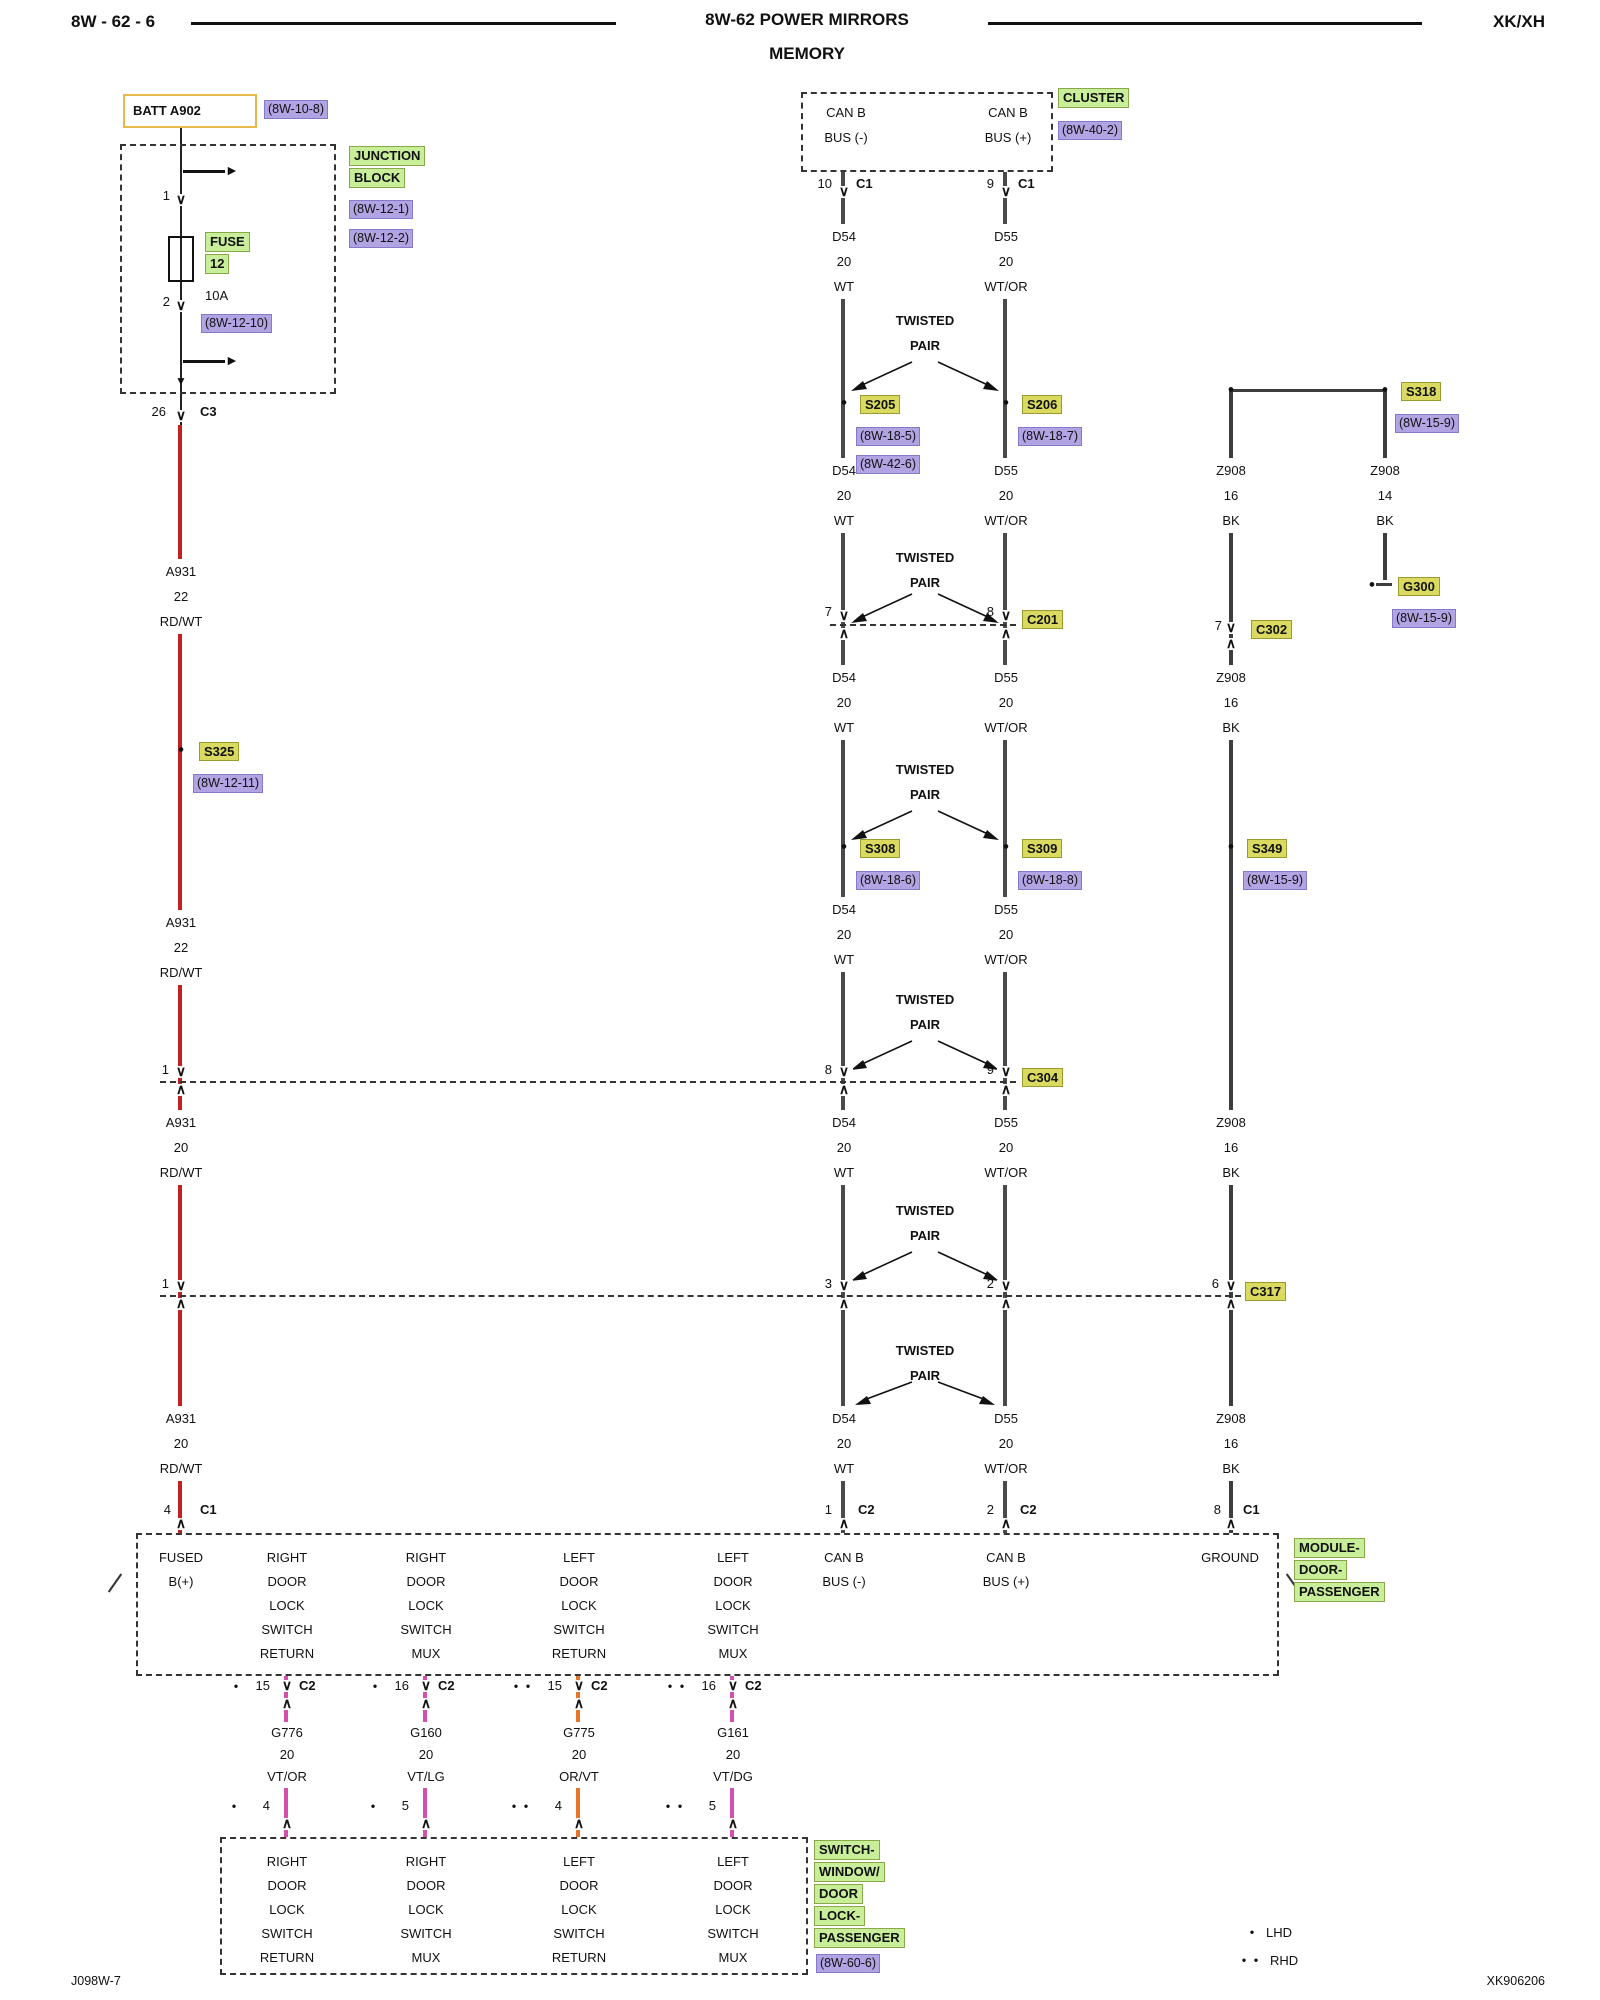  Describe the element at coordinates (925, 1055) in the screenshot. I see `twisted-pair-arrow-icon` at that location.